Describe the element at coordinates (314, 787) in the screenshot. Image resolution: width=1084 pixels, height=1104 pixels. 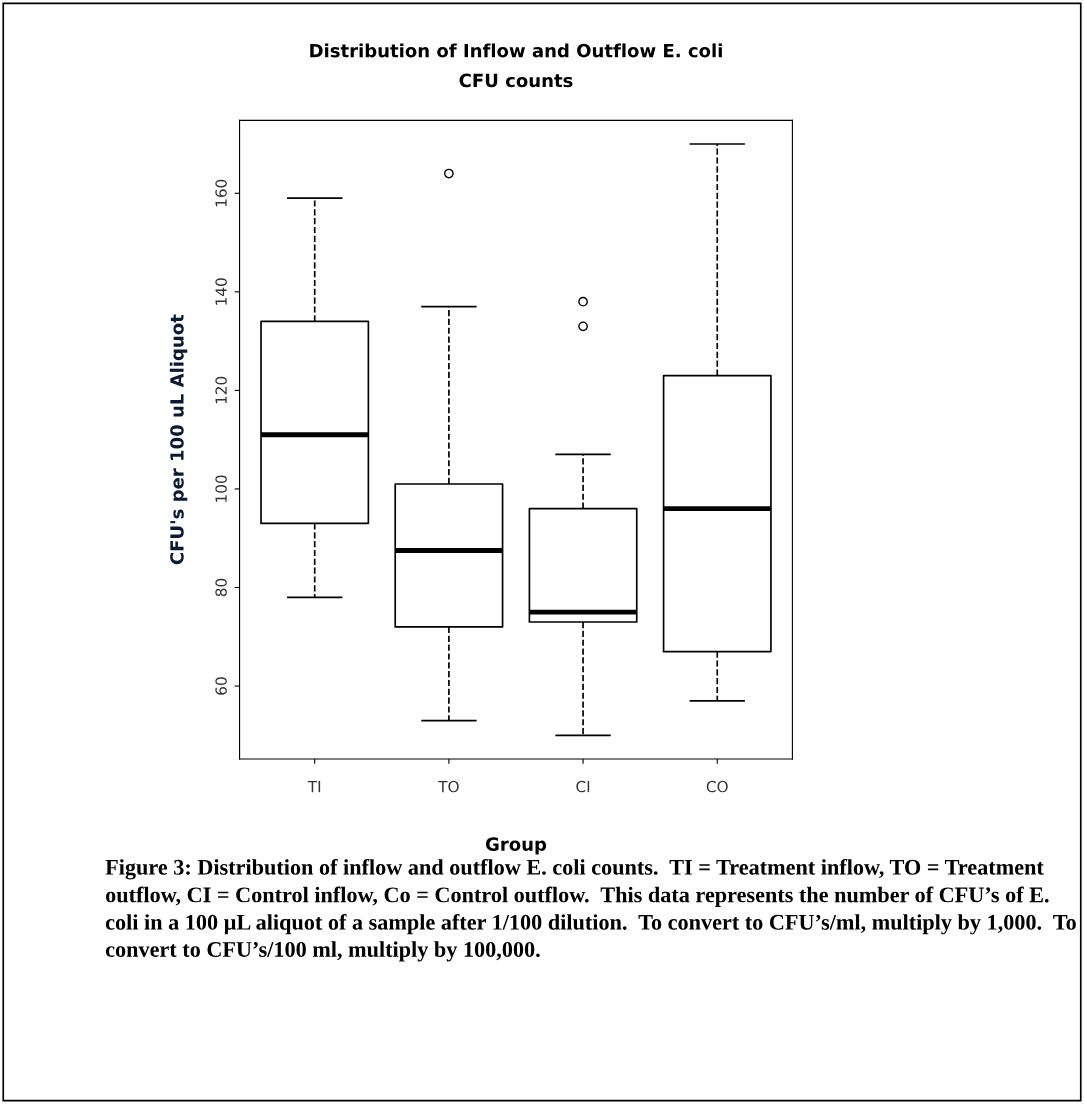
I see `x-tick-label: TI` at that location.